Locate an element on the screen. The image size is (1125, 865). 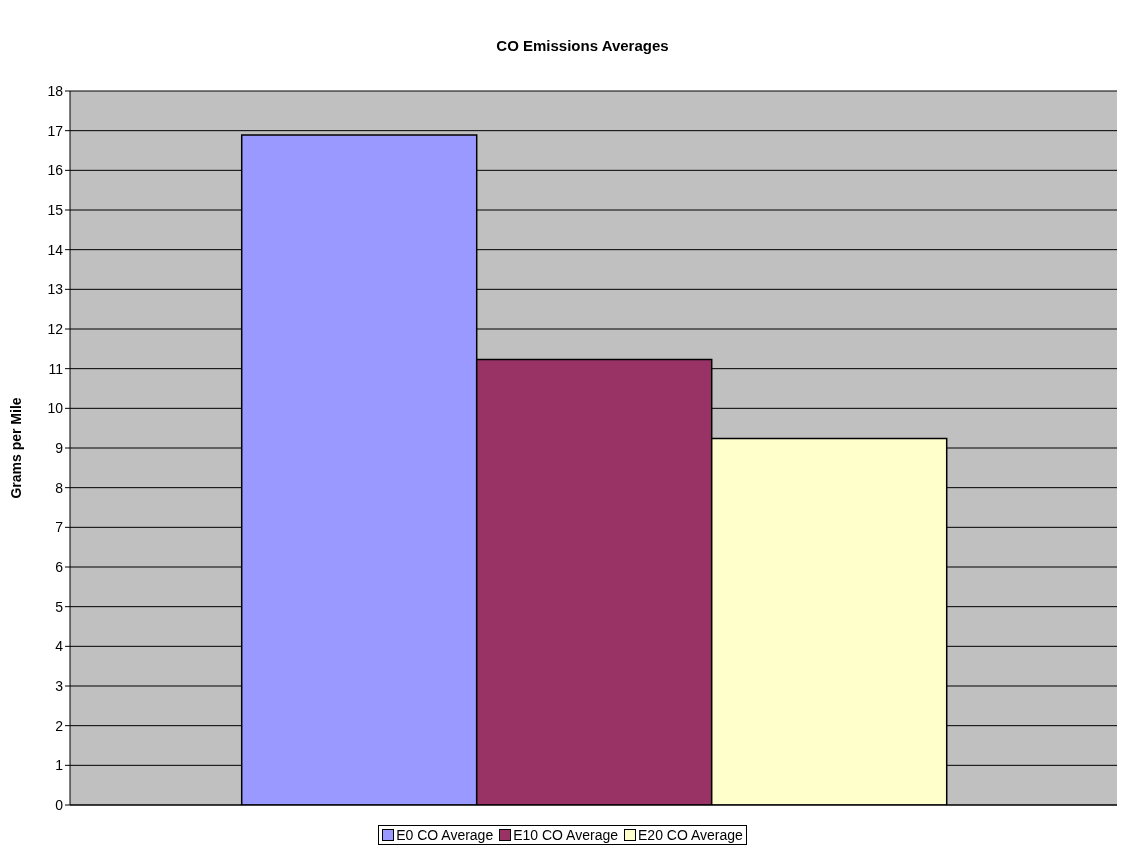
y-tick-label: 16 is located at coordinates (55, 170).